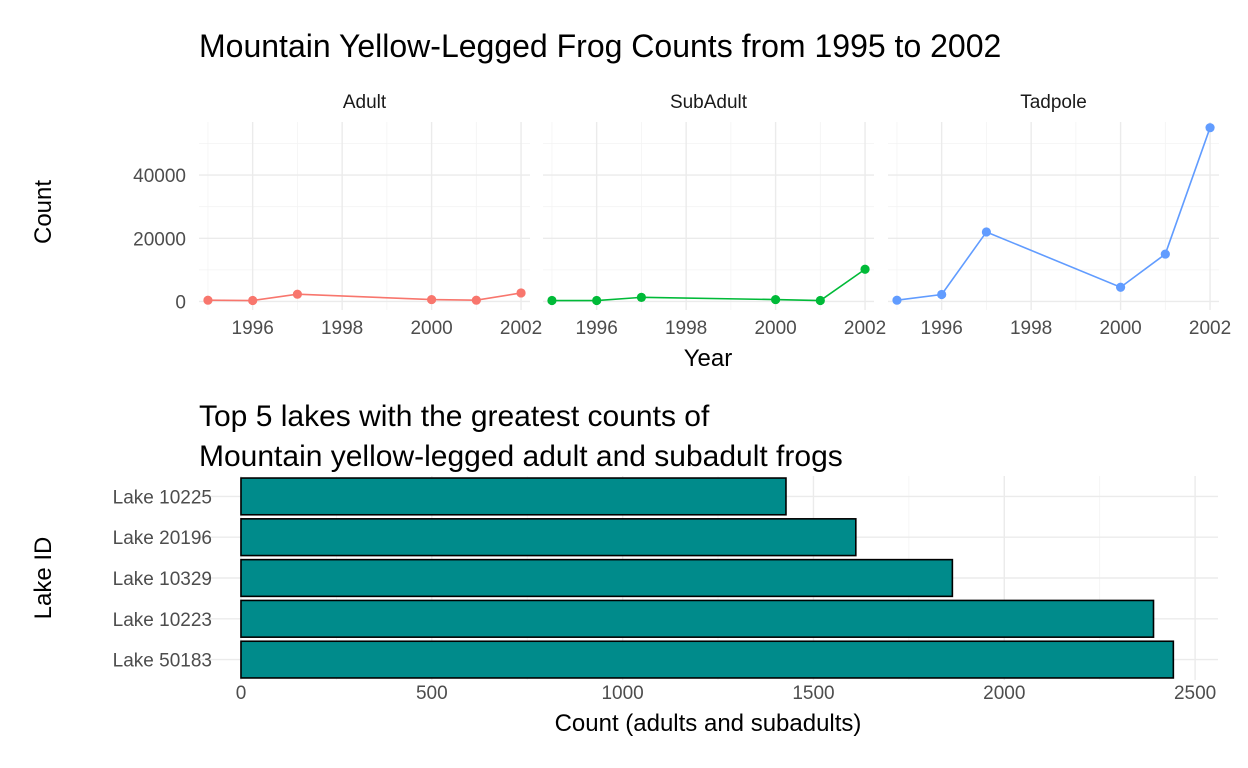 The width and height of the screenshot is (1248, 768). Describe the element at coordinates (714, 215) in the screenshot. I see `facet-panel-subadult: SubAdult 1996 1998 2000 2002` at that location.